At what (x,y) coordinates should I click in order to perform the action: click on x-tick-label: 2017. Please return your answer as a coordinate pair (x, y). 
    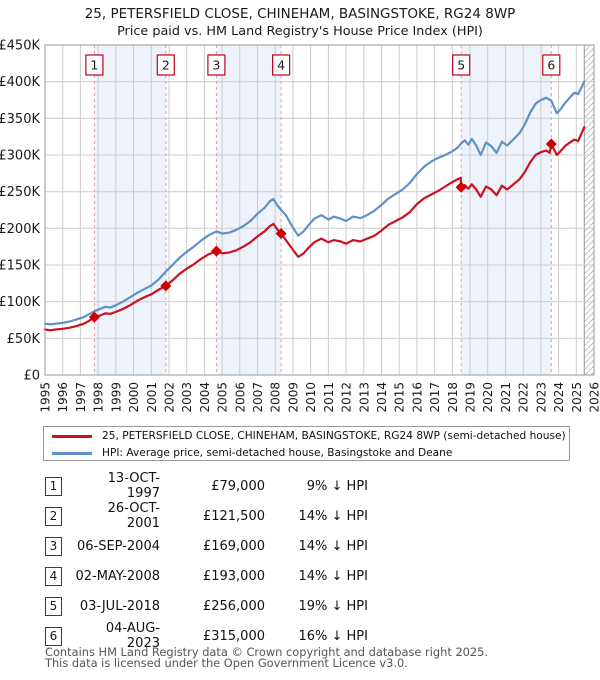
    Looking at the image, I should click on (435, 397).